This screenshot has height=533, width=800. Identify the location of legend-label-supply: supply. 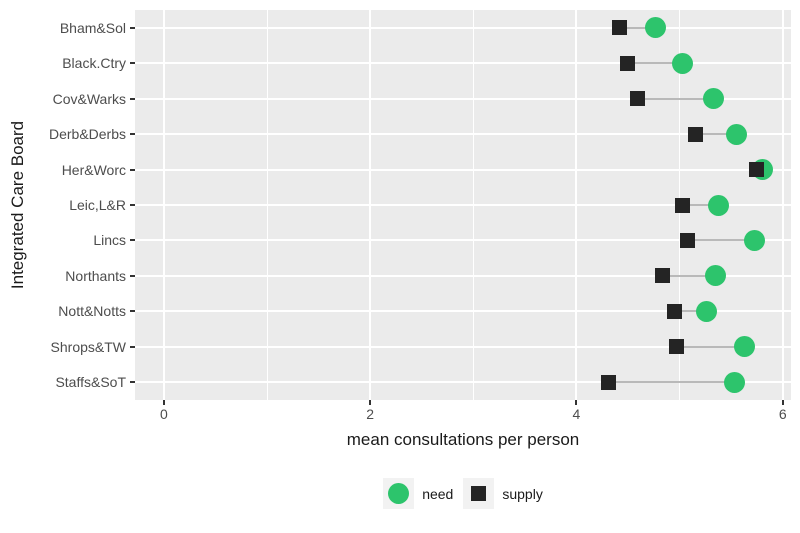
(522, 493).